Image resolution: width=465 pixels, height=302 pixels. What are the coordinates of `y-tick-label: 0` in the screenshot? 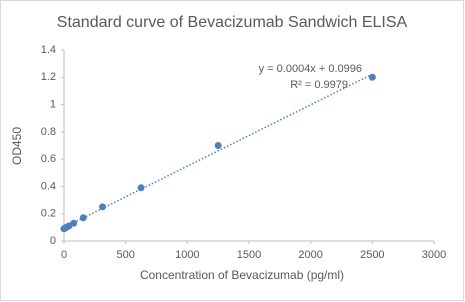 It's located at (53, 241).